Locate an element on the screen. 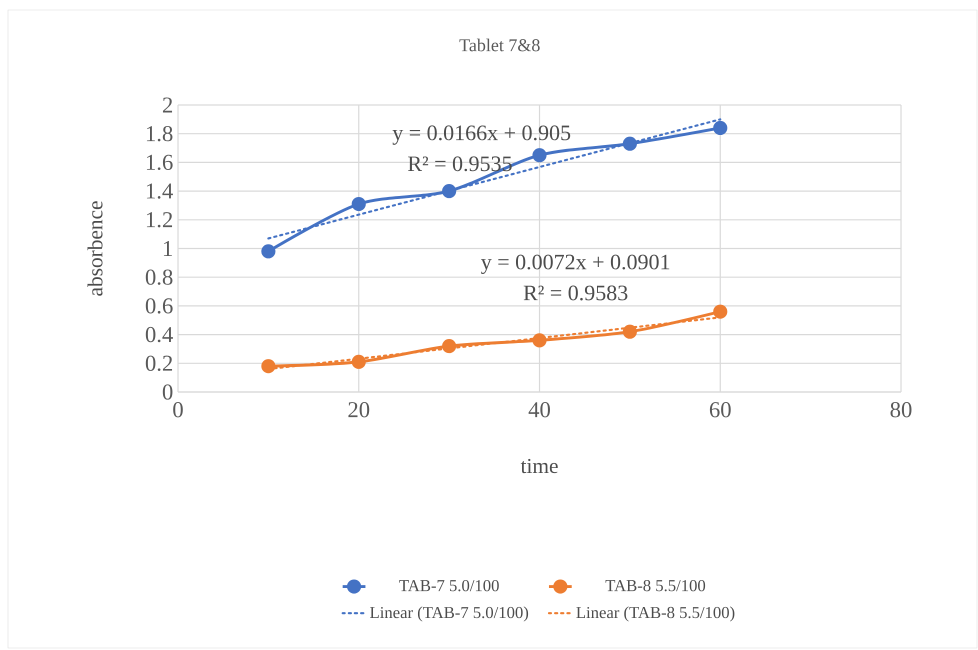  annotation: y = 0.0166x + 0.905 is located at coordinates (481, 135).